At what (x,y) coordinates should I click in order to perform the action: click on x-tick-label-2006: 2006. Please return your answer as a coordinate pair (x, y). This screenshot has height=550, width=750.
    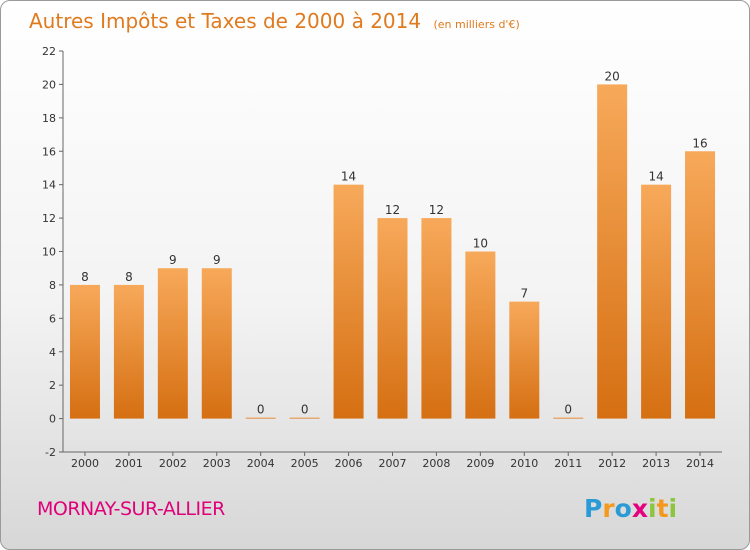
    Looking at the image, I should click on (349, 463).